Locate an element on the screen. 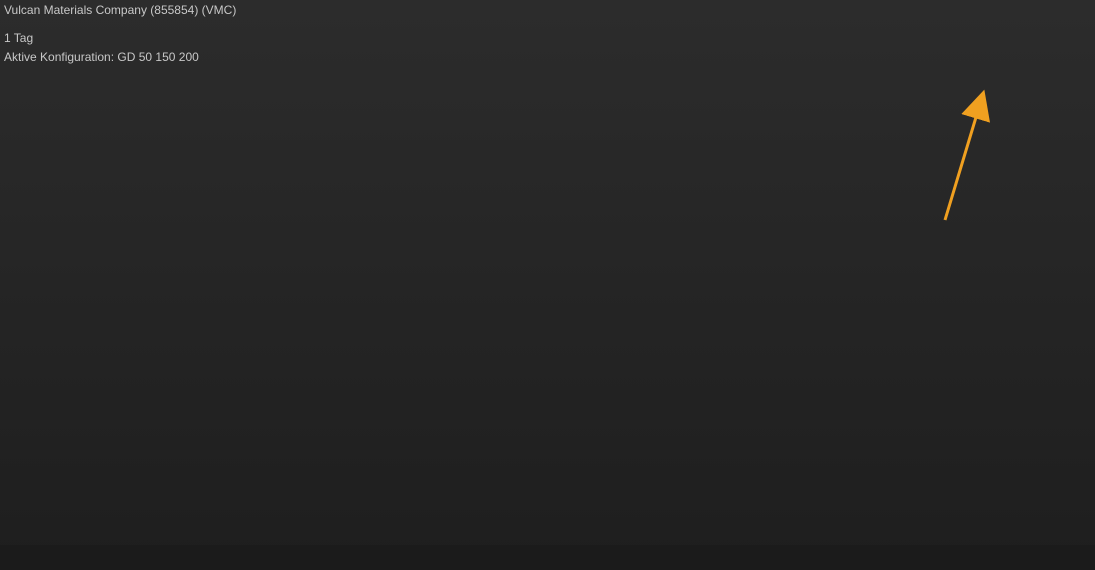 The width and height of the screenshot is (1095, 570). chart-title: Vulcan Materials Company (855854) (VMC) is located at coordinates (120, 10).